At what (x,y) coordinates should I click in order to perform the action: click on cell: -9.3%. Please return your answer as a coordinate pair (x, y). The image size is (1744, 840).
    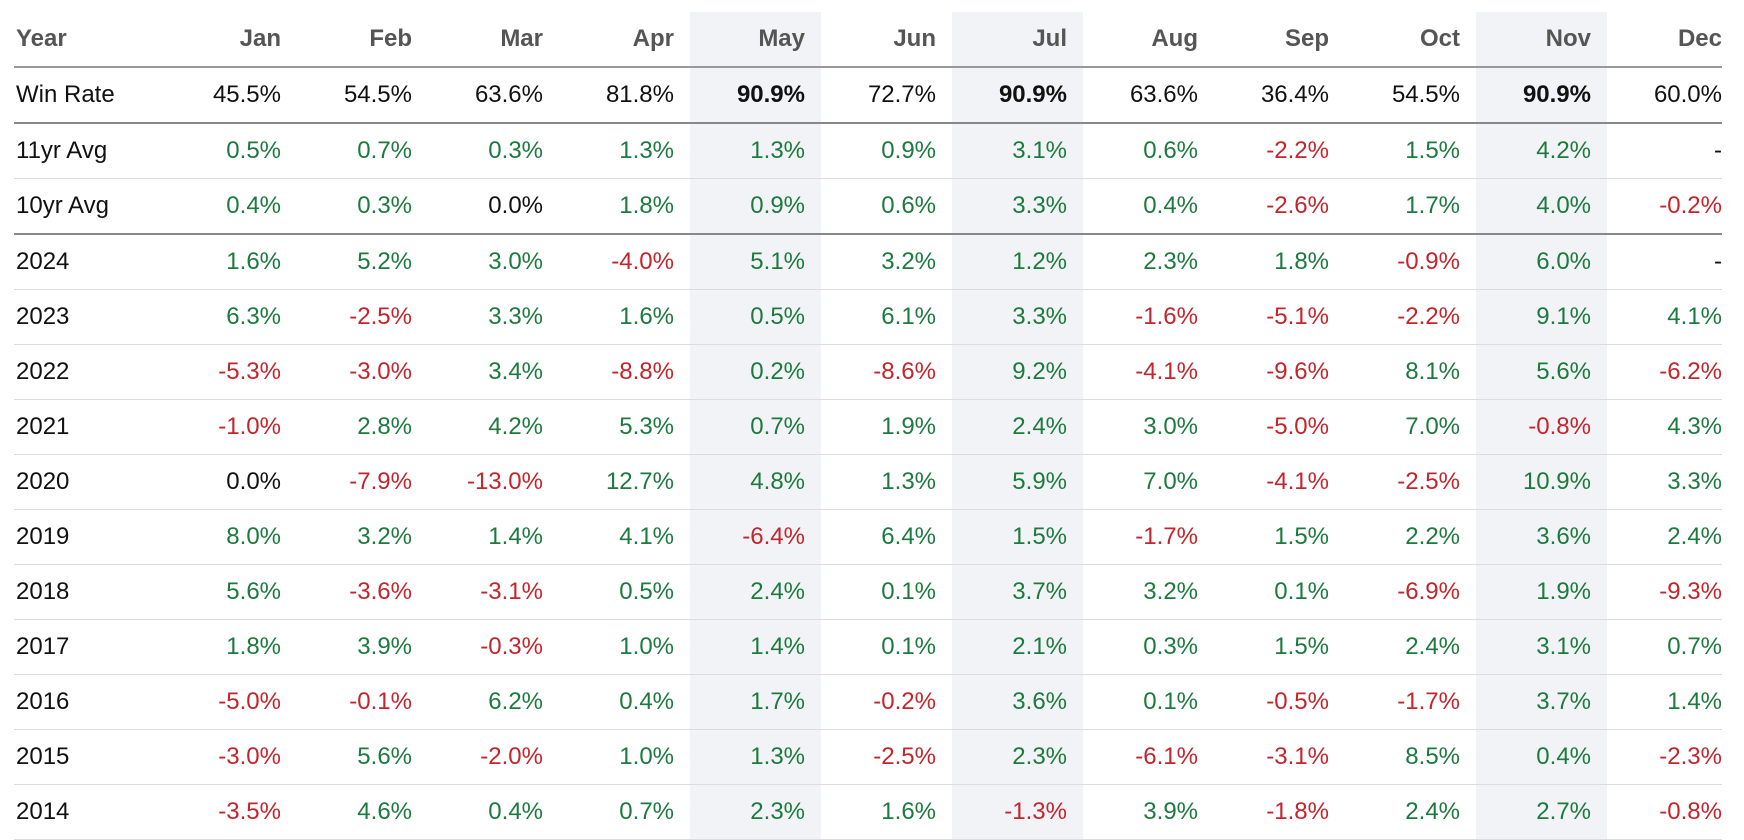
    Looking at the image, I should click on (1664, 592).